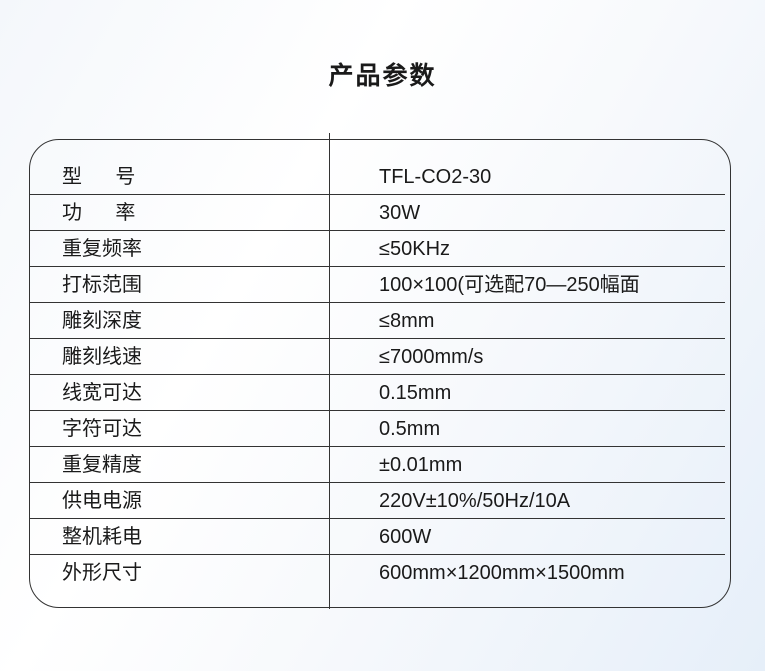  I want to click on spec-label: 字符可达, so click(102, 429).